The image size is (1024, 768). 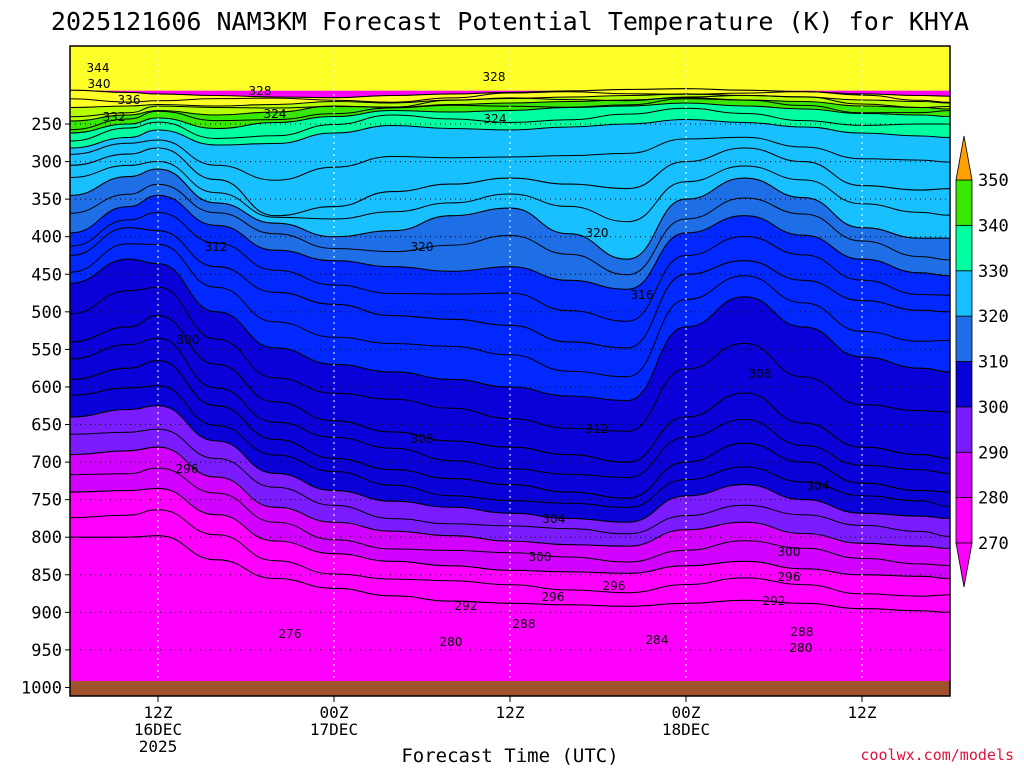 What do you see at coordinates (290, 634) in the screenshot?
I see `contour-label: 276` at bounding box center [290, 634].